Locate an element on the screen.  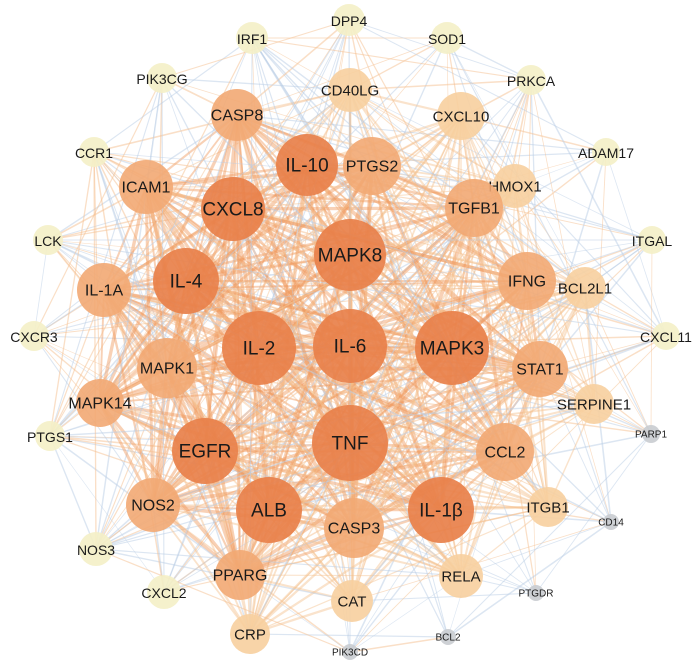
node-rela: RELA is located at coordinates (461, 576).